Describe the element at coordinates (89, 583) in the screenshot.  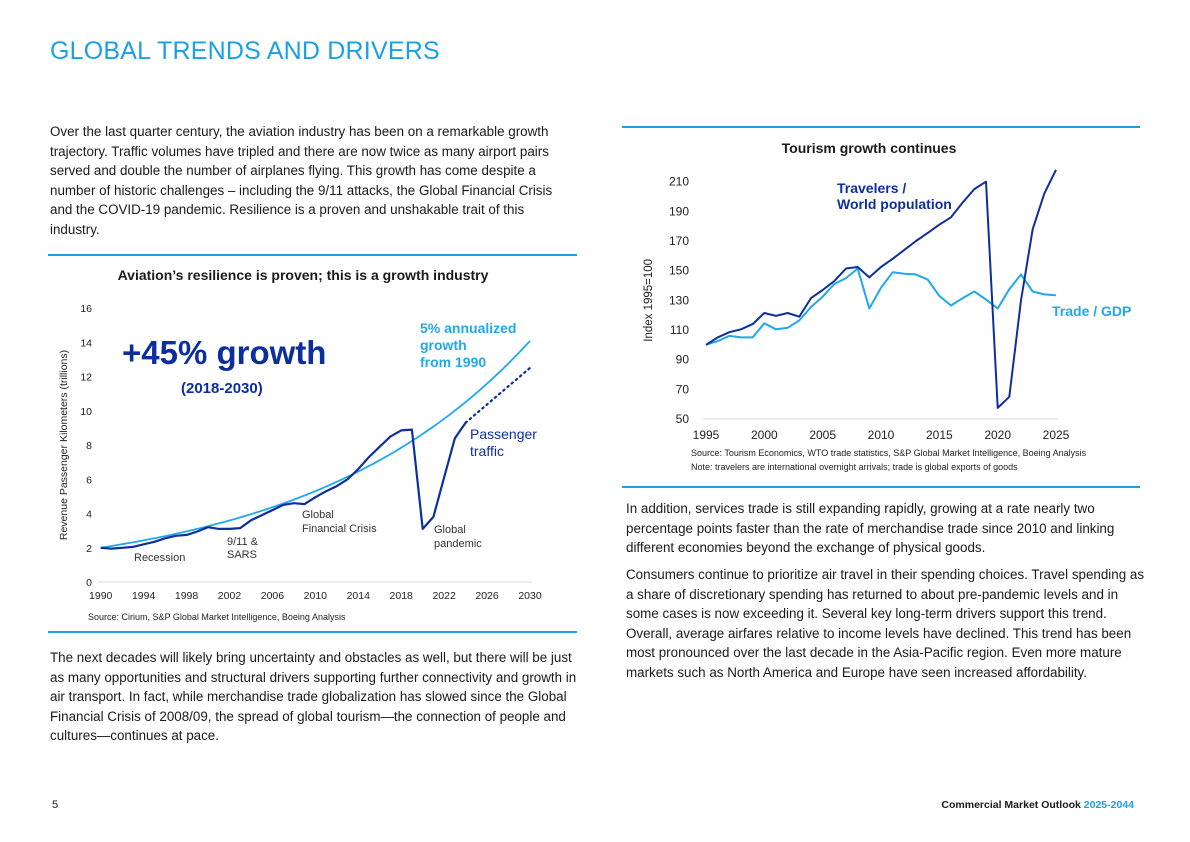
I see `y-tick-label: 0` at that location.